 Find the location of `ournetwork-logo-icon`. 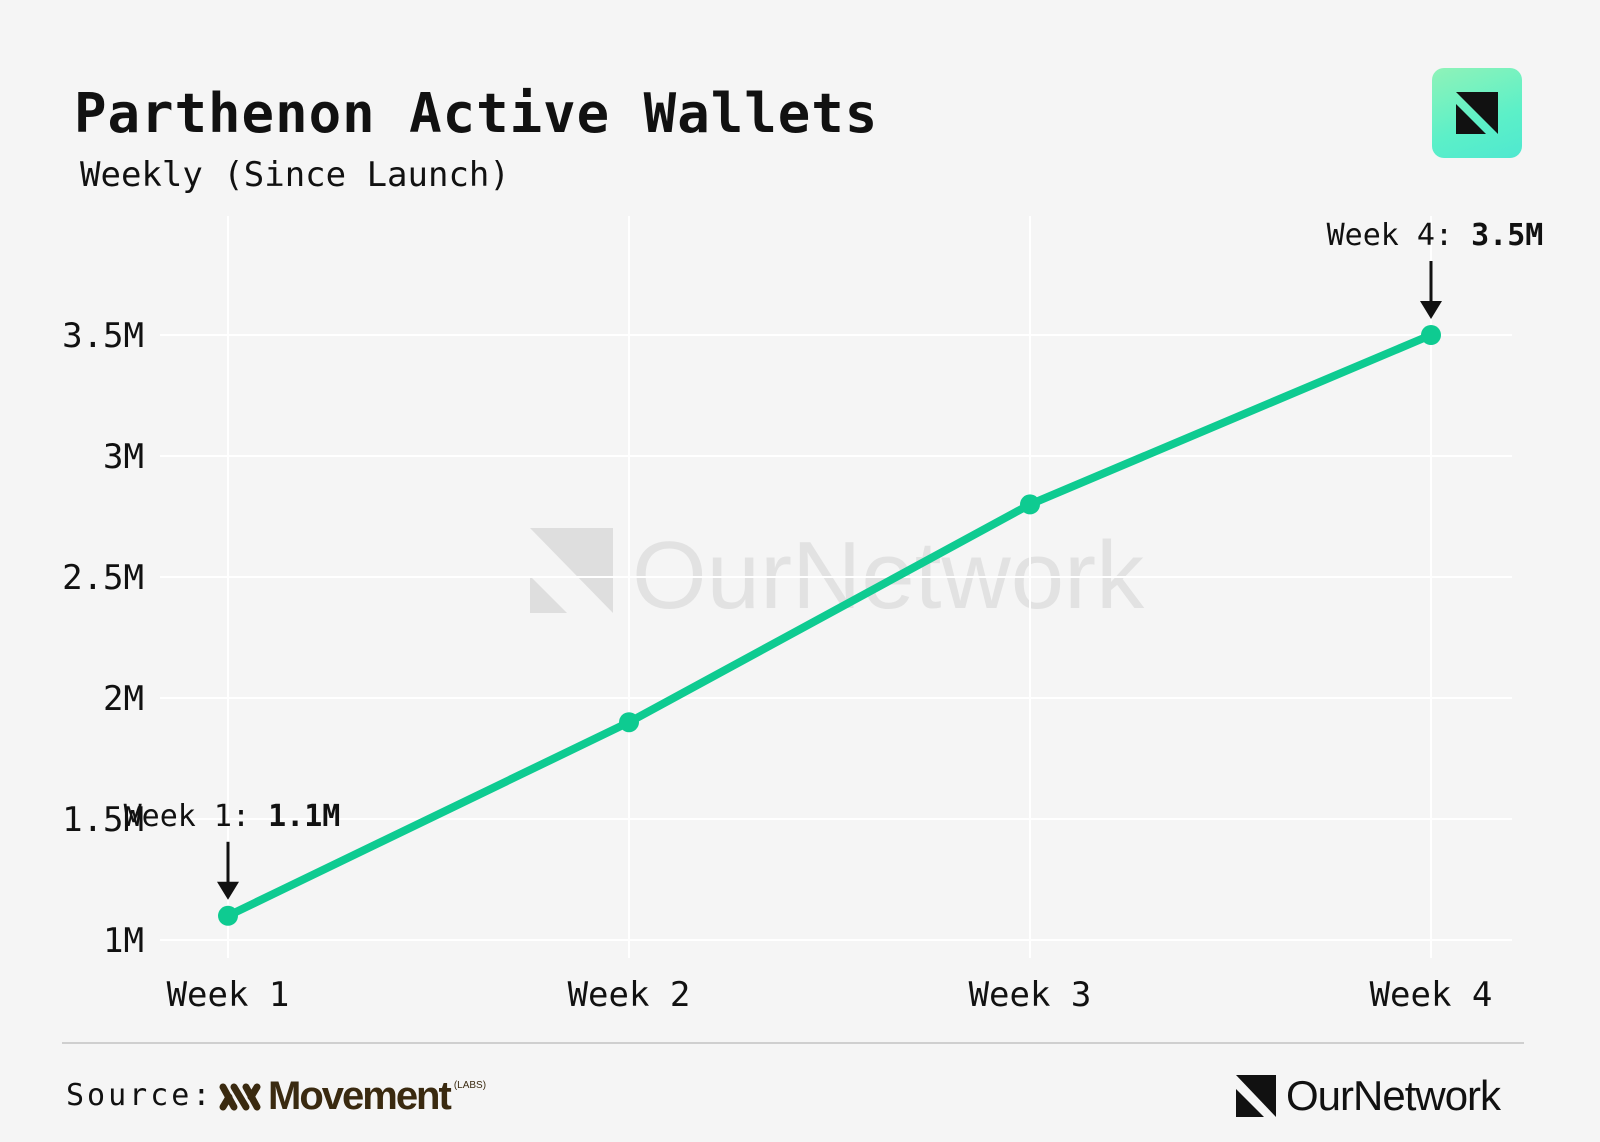

ournetwork-logo-icon is located at coordinates (1256, 1096).